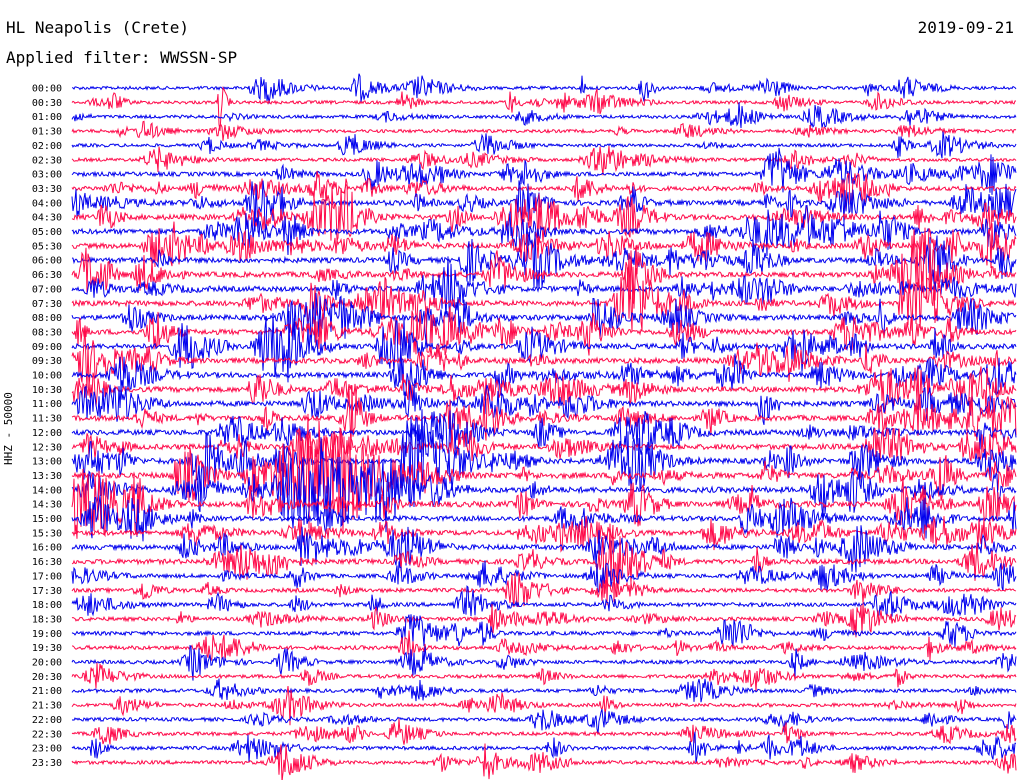 This screenshot has height=780, width=1024. I want to click on time-label: 23:30, so click(47, 763).